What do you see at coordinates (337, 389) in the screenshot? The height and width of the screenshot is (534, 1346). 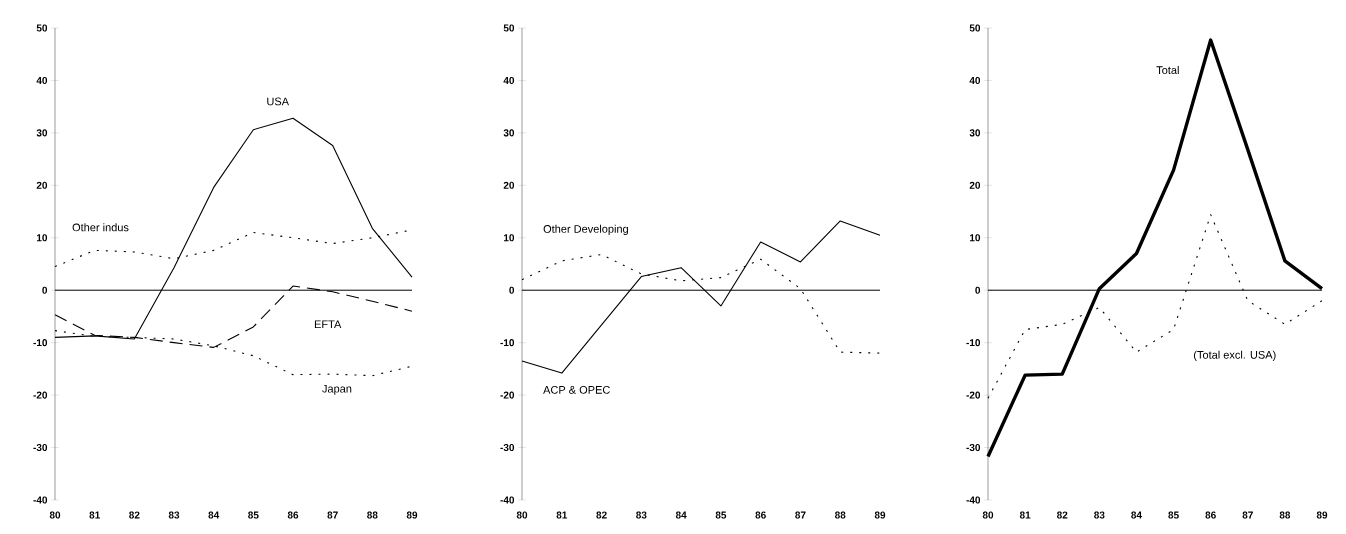 I see `series-label: Japan` at bounding box center [337, 389].